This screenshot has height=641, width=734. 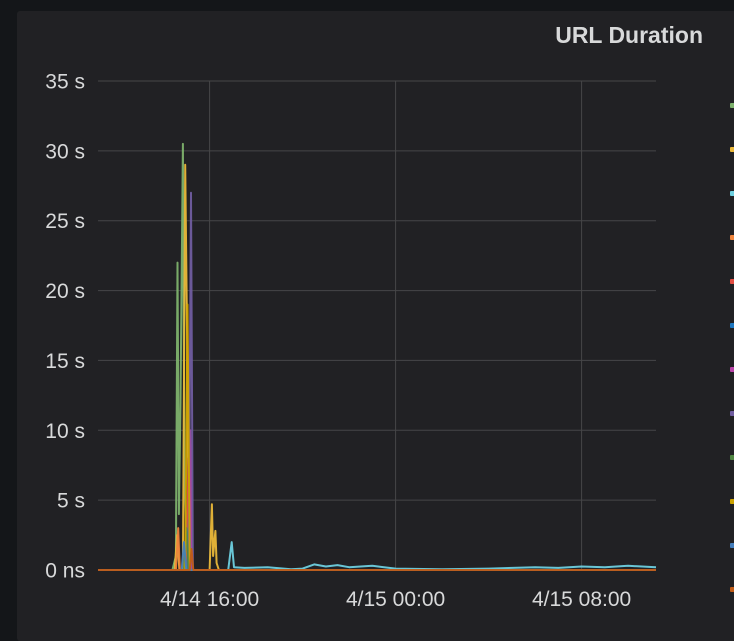 What do you see at coordinates (65, 291) in the screenshot?
I see `y-tick-label: 20 s` at bounding box center [65, 291].